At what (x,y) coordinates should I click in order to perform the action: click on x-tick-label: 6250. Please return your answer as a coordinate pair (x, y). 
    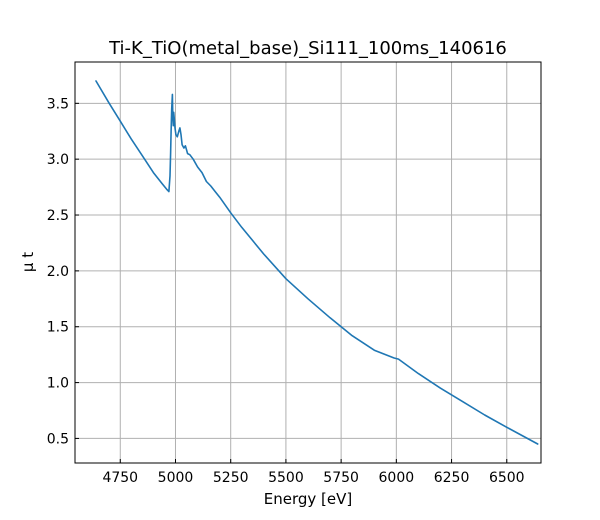
    Looking at the image, I should click on (452, 478).